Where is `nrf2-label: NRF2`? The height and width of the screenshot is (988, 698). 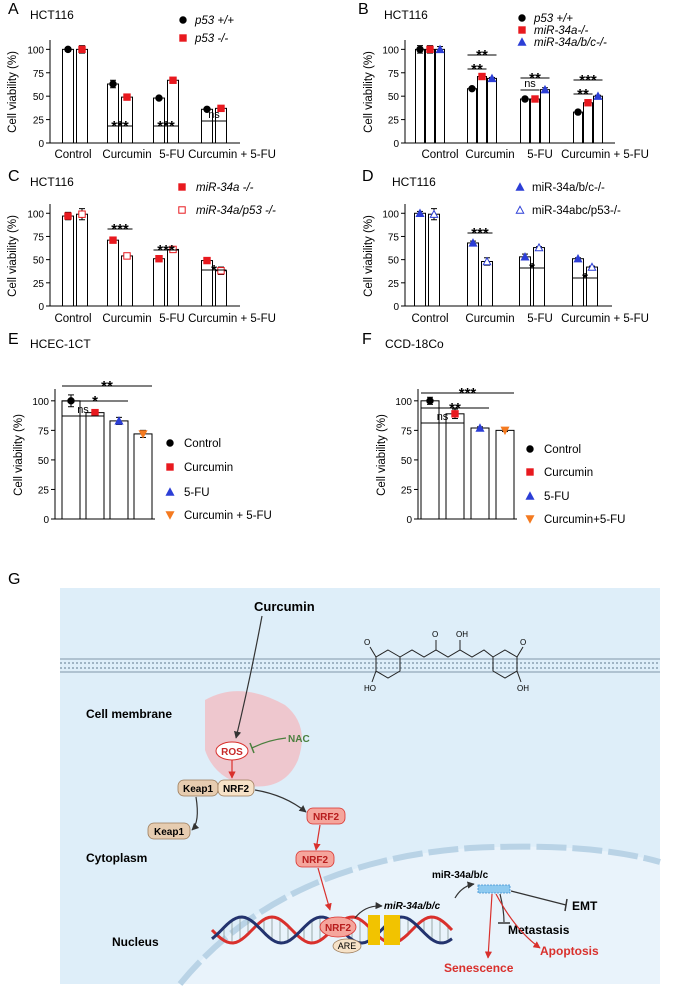
nrf2-label: NRF2 is located at coordinates (326, 817).